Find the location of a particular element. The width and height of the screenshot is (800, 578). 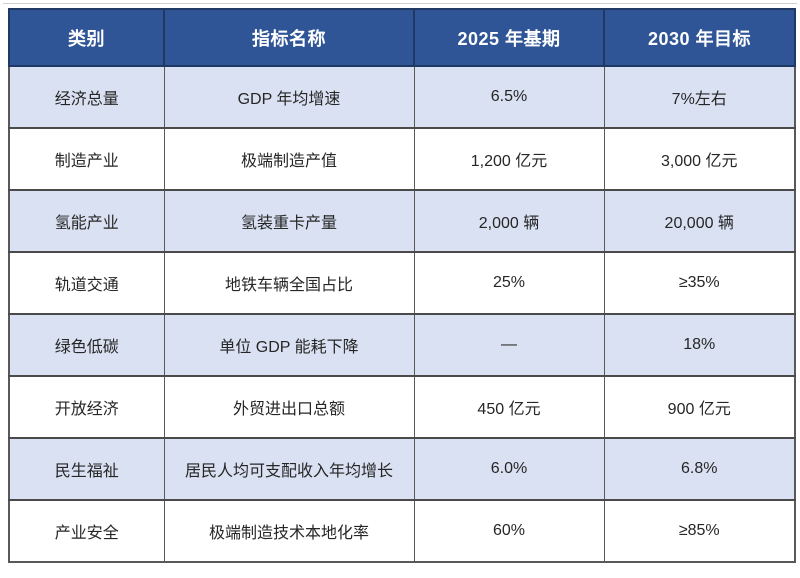

indicator-cell: 居民人均可支配收入年均增长 is located at coordinates (289, 469).